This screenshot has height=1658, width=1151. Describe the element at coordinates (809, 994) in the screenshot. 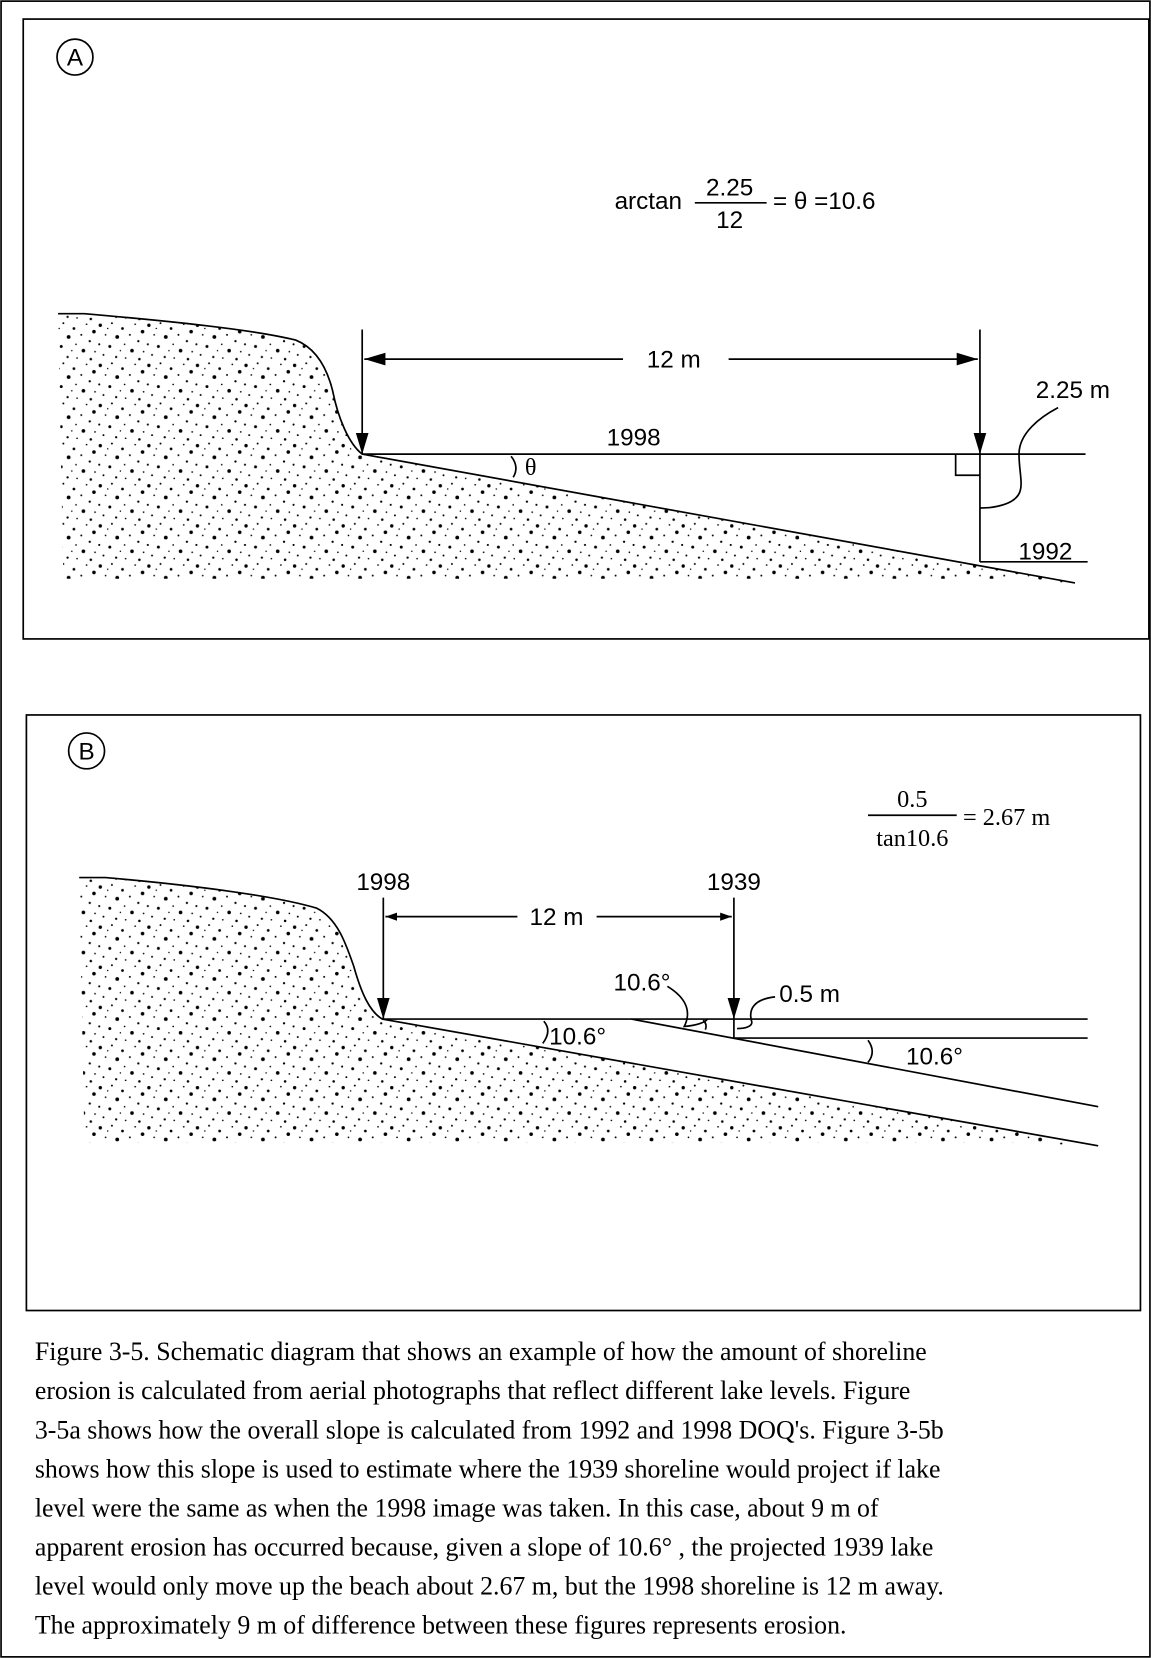

I see `offset-label: 0.5 m` at that location.